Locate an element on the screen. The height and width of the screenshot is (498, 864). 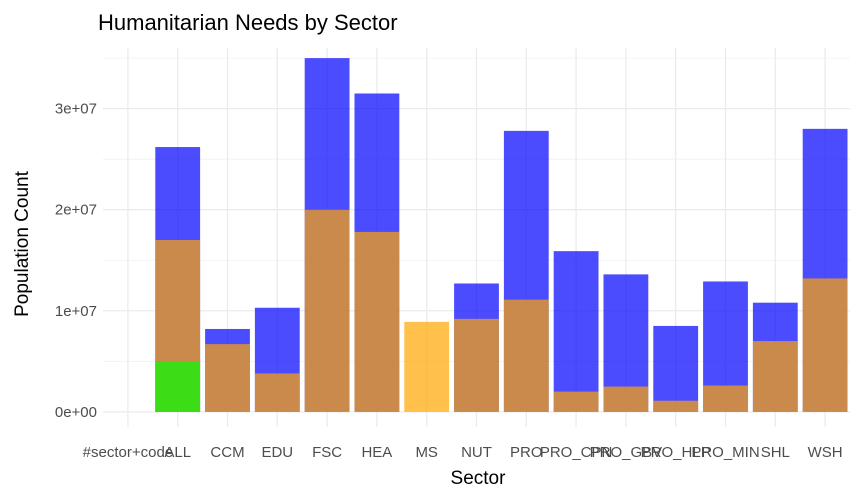
y-tick-label: 0e+00 is located at coordinates (76, 412).